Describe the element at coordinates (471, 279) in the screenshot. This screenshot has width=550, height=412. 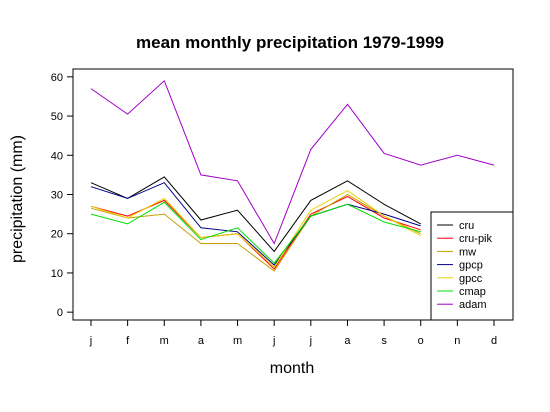
I see `legend-label-gpcc: gpcc` at that location.